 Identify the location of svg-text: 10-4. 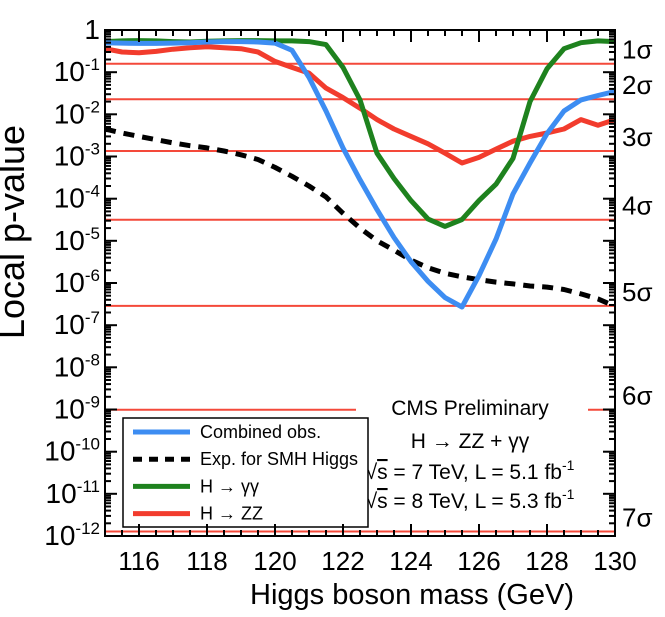
(77, 198).